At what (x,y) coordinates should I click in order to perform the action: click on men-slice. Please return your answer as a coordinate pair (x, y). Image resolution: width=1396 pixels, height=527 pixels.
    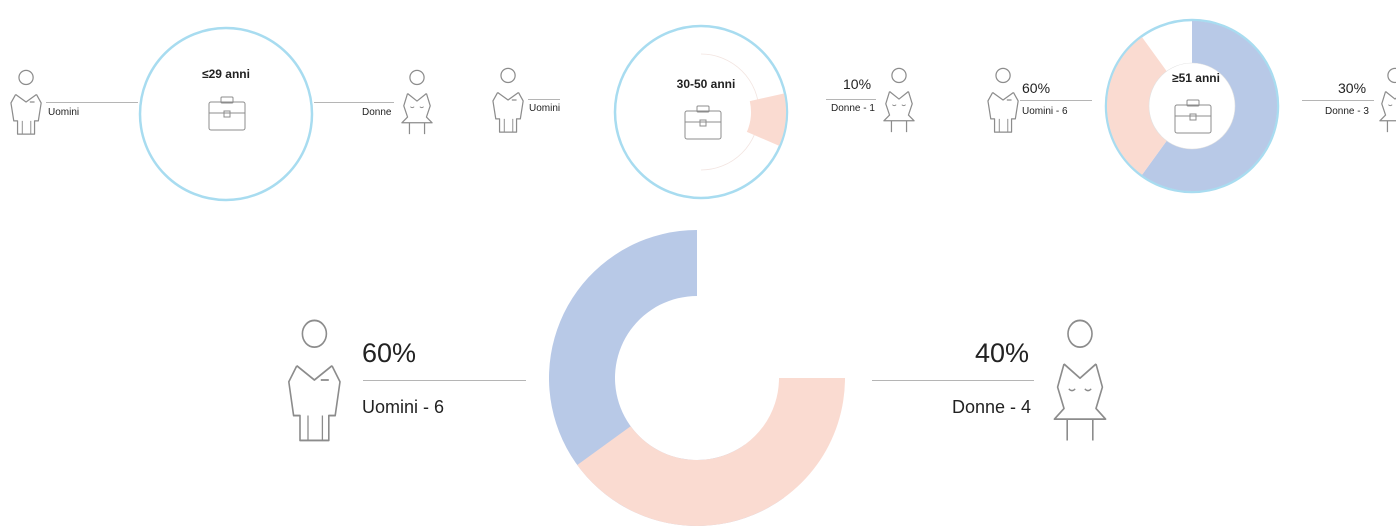
    Looking at the image, I should click on (1209, 106).